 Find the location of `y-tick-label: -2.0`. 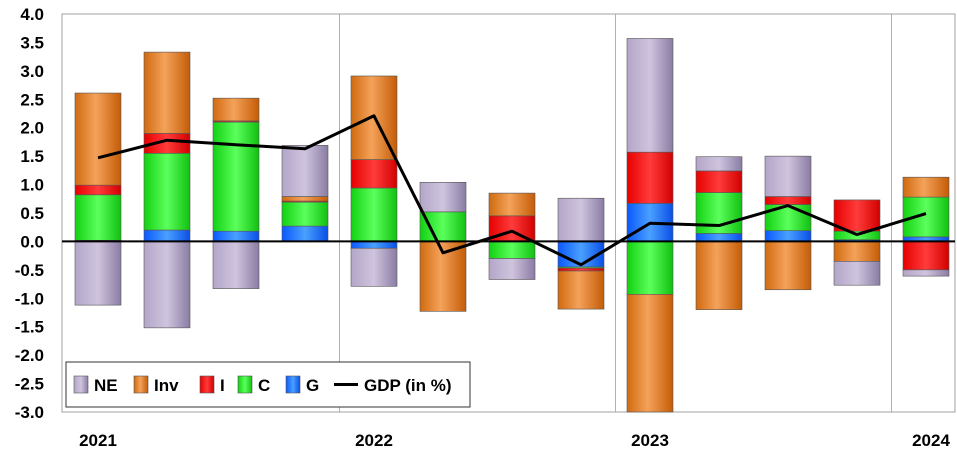

y-tick-label: -2.0 is located at coordinates (29, 355).